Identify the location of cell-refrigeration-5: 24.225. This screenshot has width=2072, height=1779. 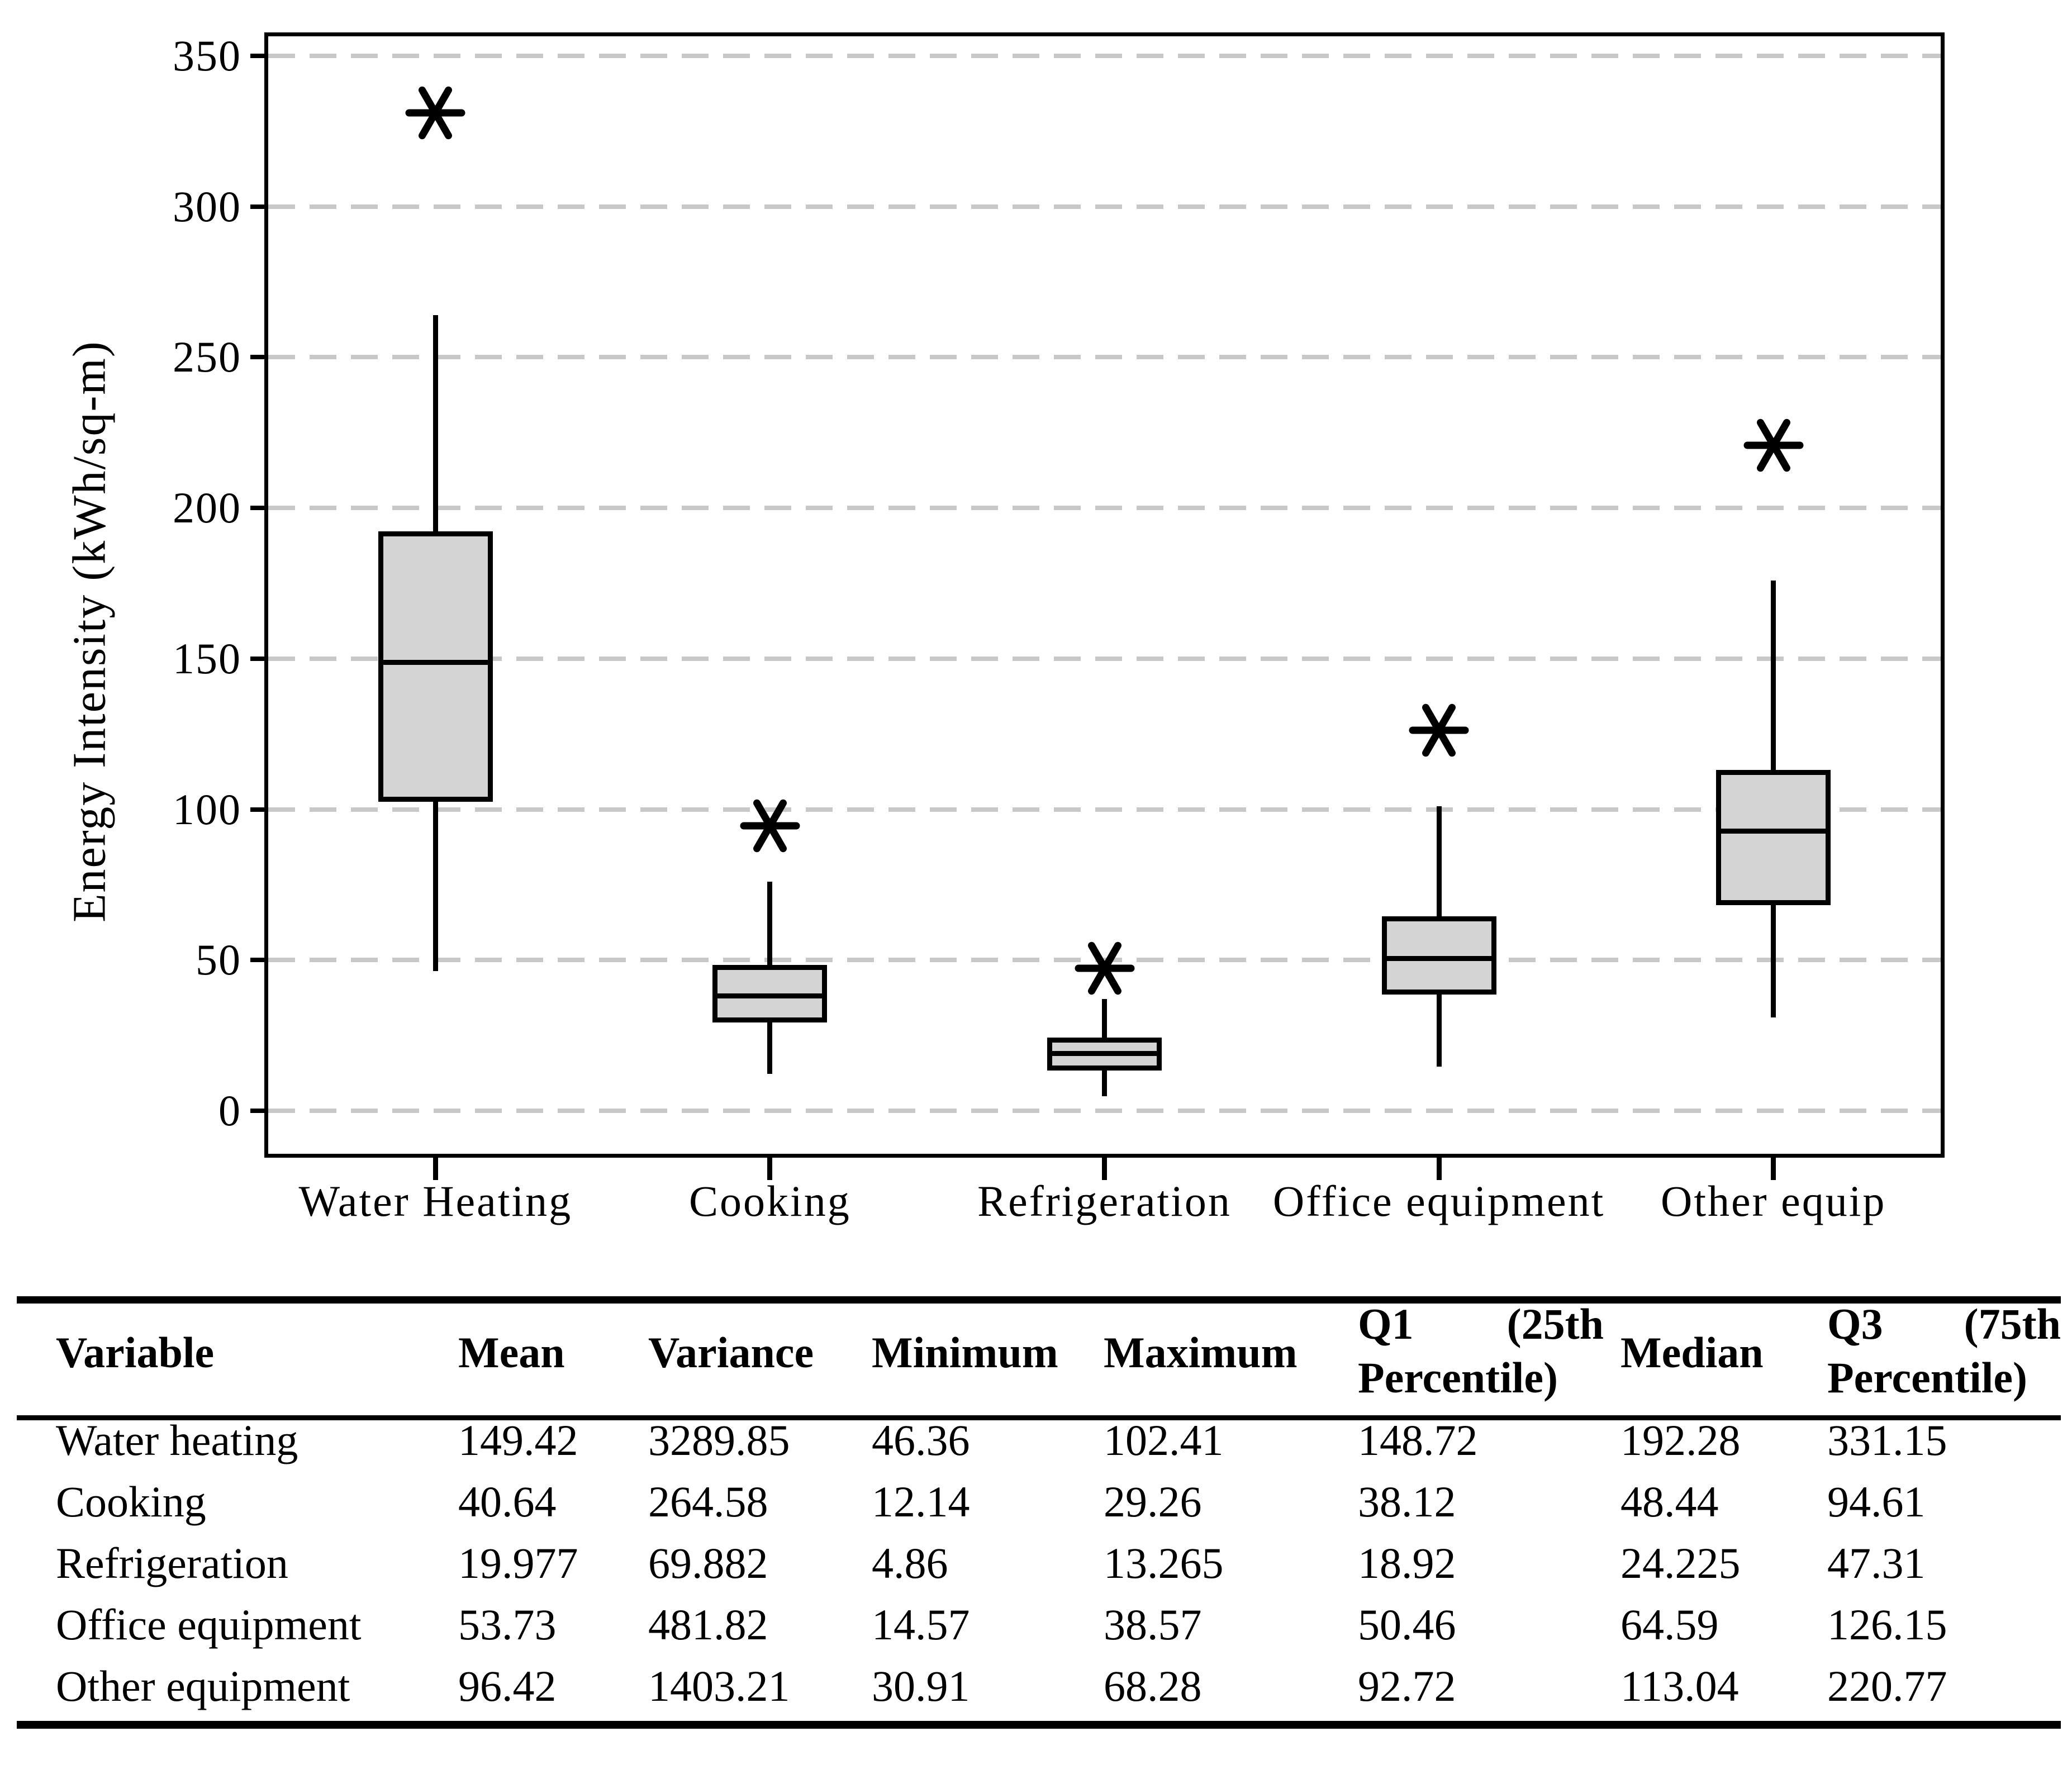
(1681, 1563).